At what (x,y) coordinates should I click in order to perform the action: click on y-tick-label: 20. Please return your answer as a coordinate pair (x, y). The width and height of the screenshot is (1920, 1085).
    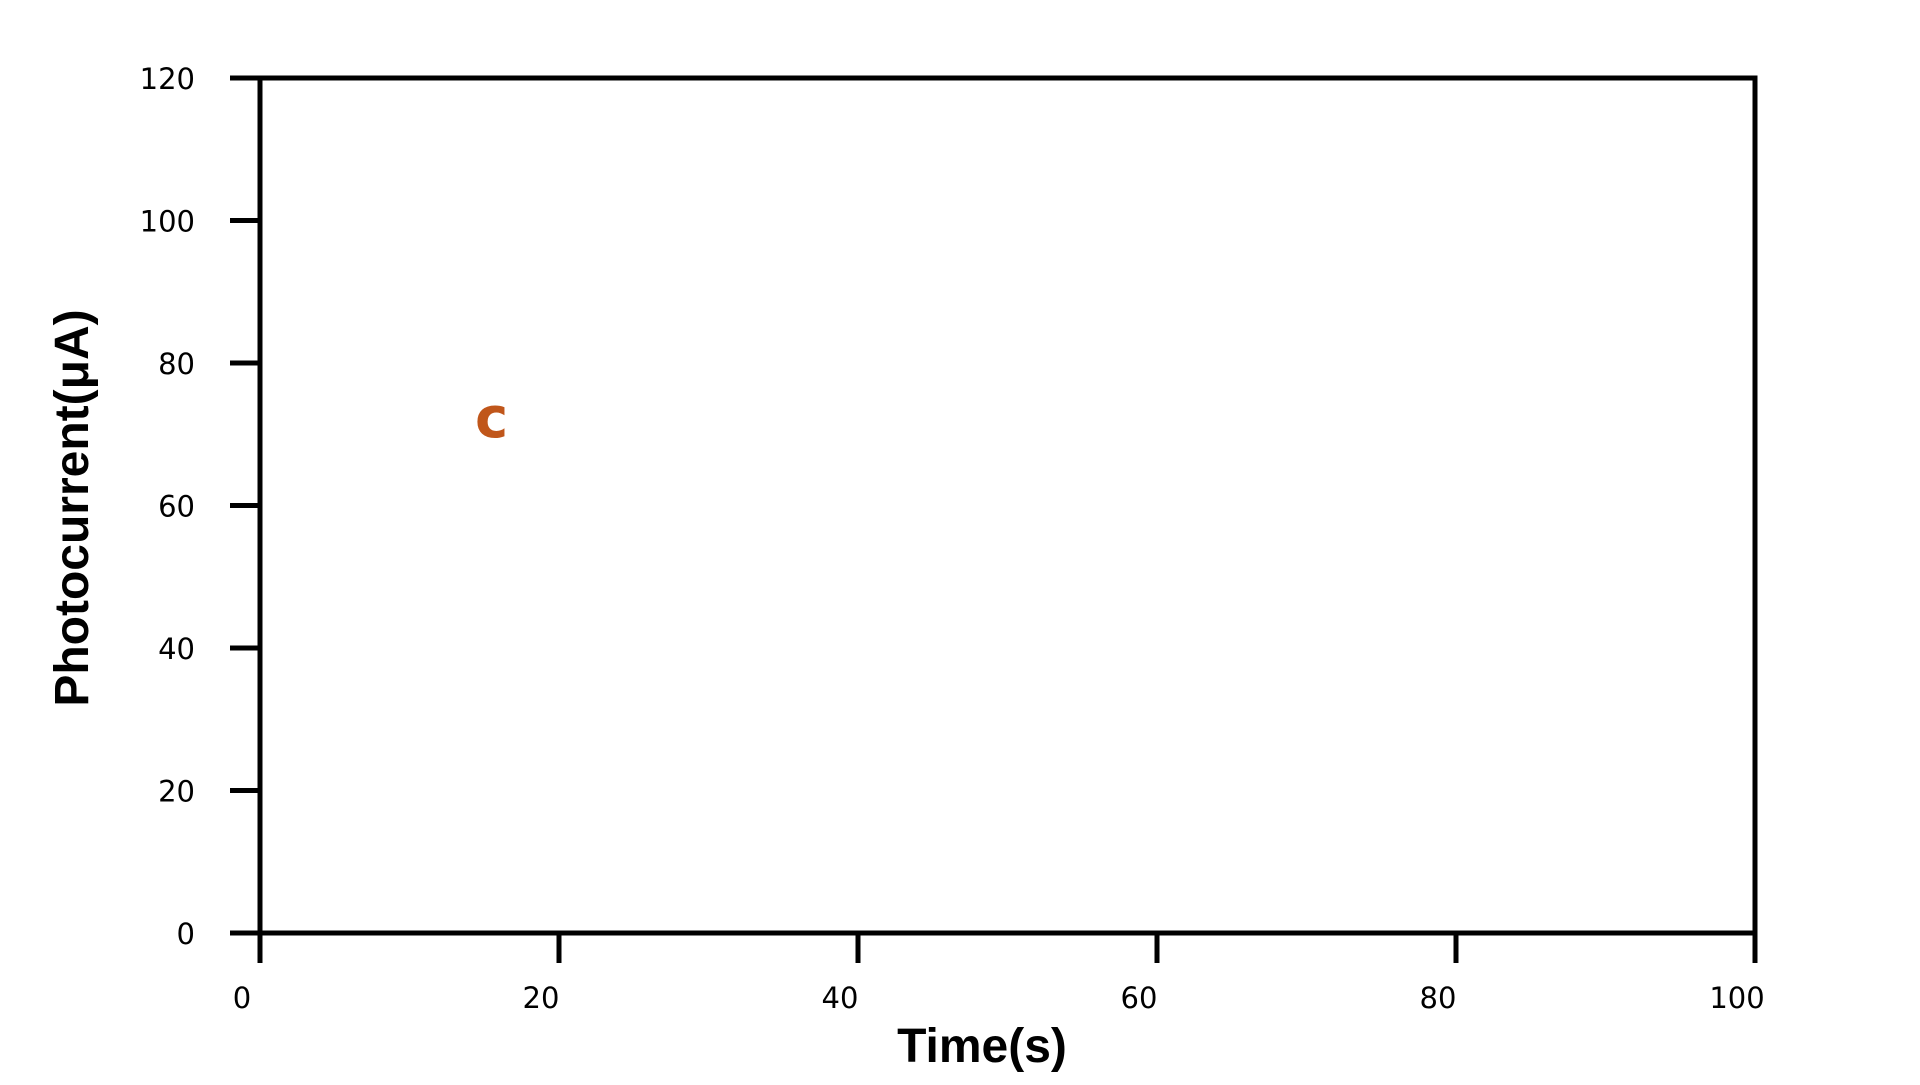
    Looking at the image, I should click on (176, 792).